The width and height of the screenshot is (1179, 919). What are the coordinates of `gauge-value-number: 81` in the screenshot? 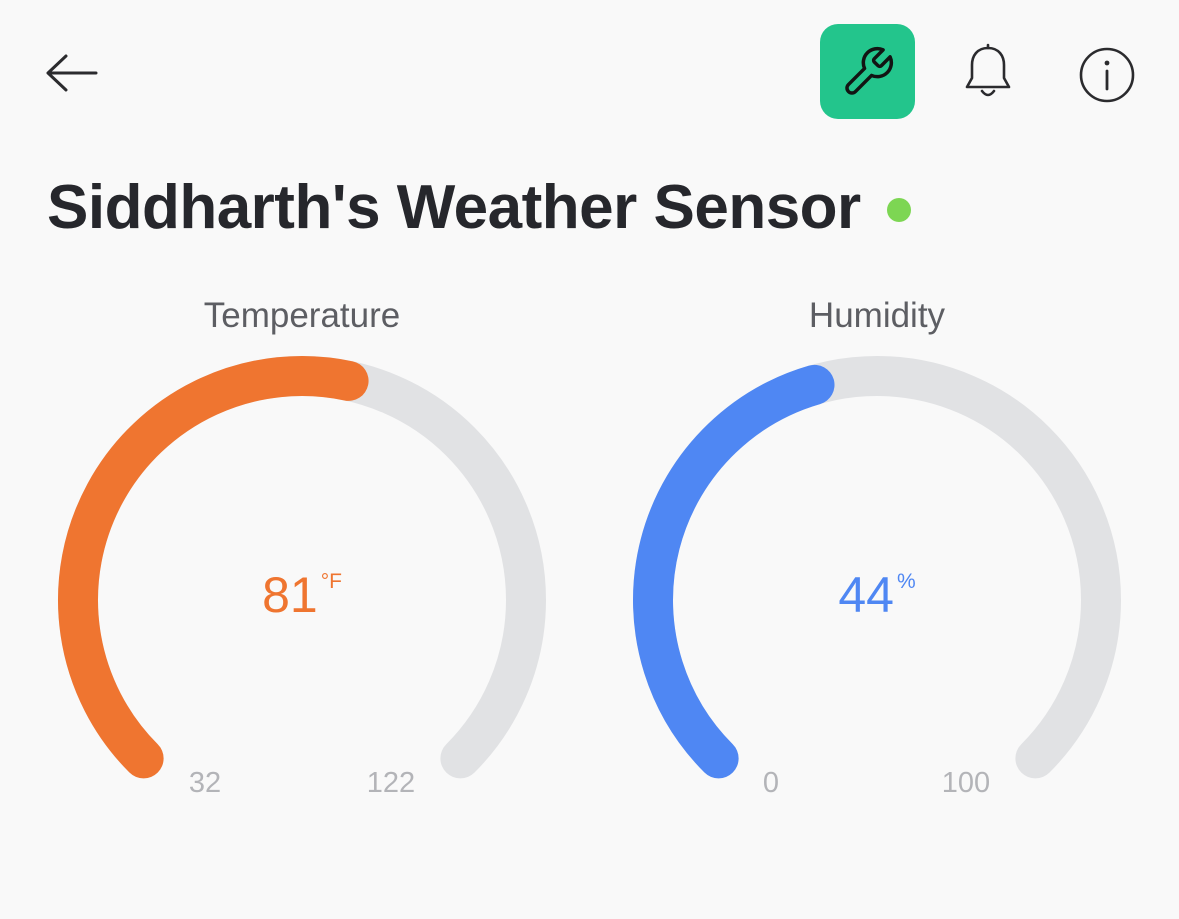 It's located at (290, 595).